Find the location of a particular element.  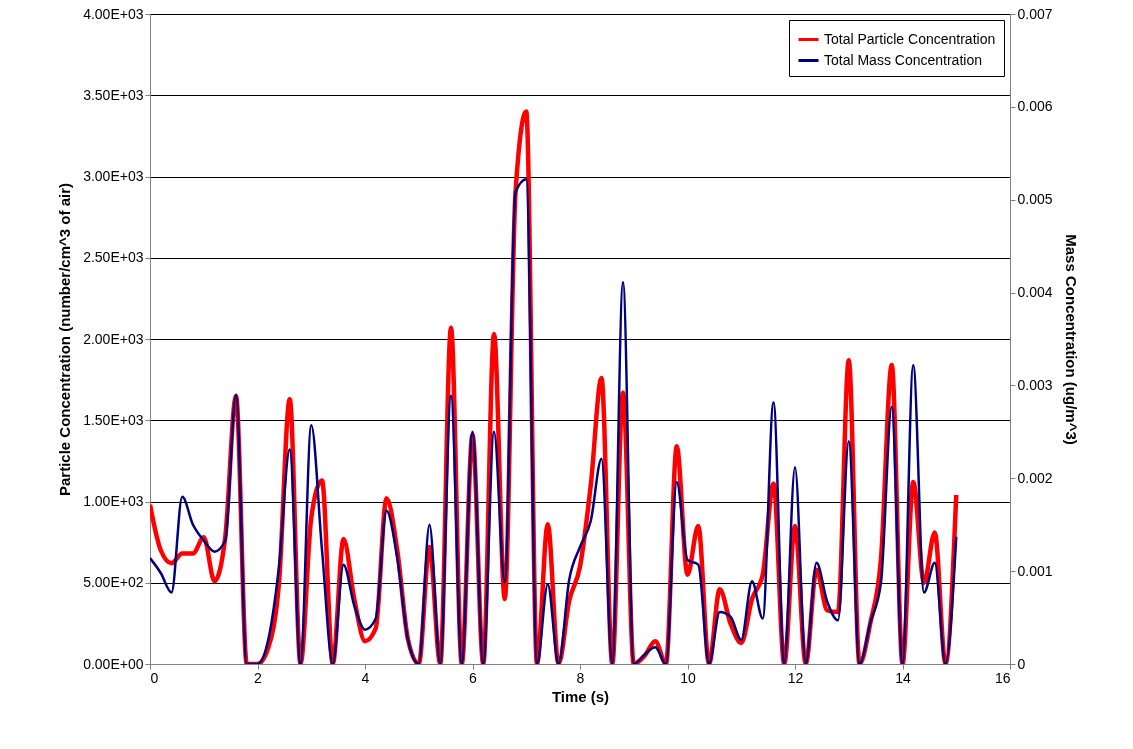

y-tick-label: 0.00E+00 is located at coordinates (113, 663).